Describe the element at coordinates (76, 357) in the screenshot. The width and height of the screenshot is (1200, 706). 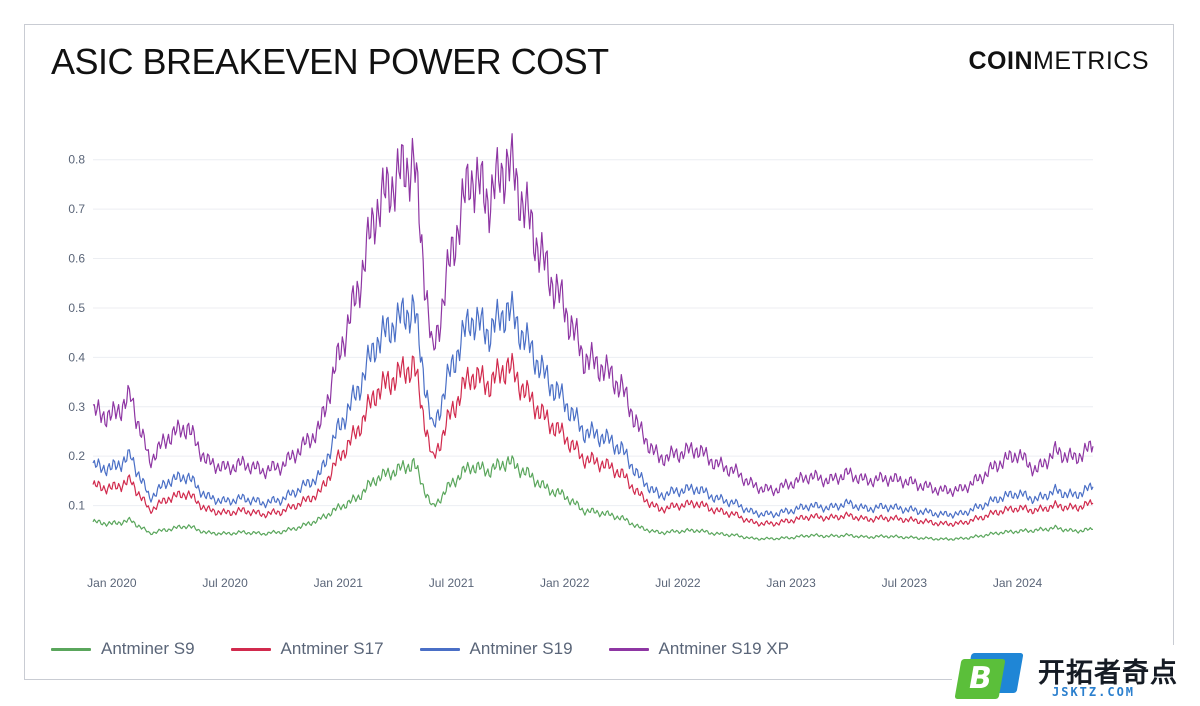
I see `y-tick-label: 0.4` at that location.